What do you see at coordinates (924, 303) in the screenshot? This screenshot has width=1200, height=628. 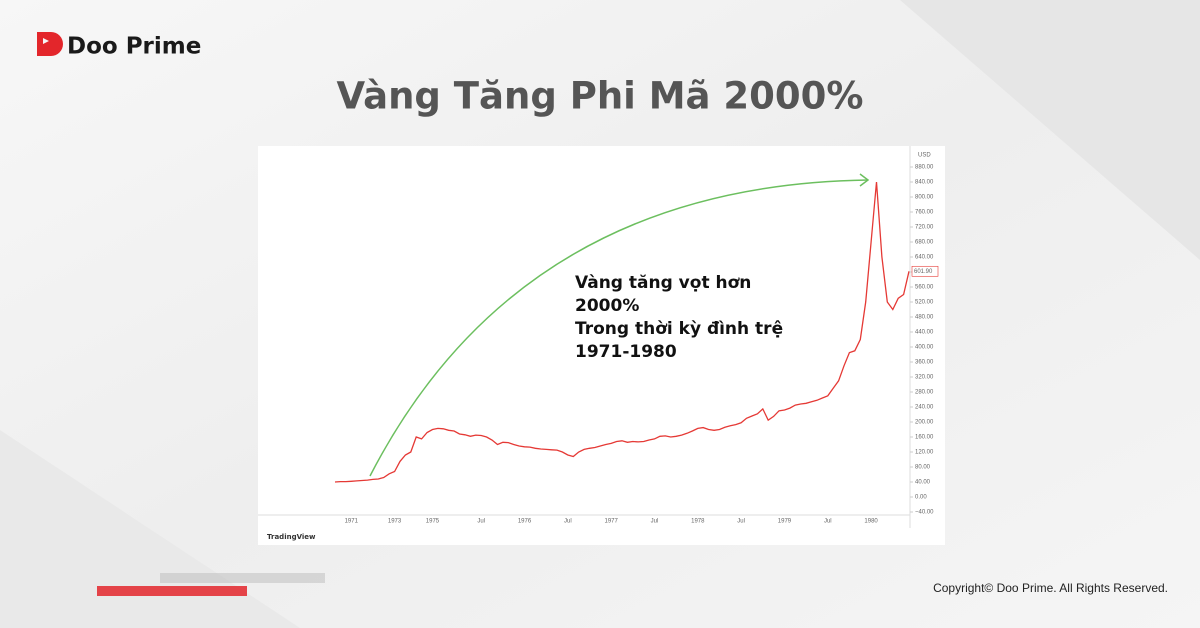 I see `y-tick-label: 520.00` at bounding box center [924, 303].